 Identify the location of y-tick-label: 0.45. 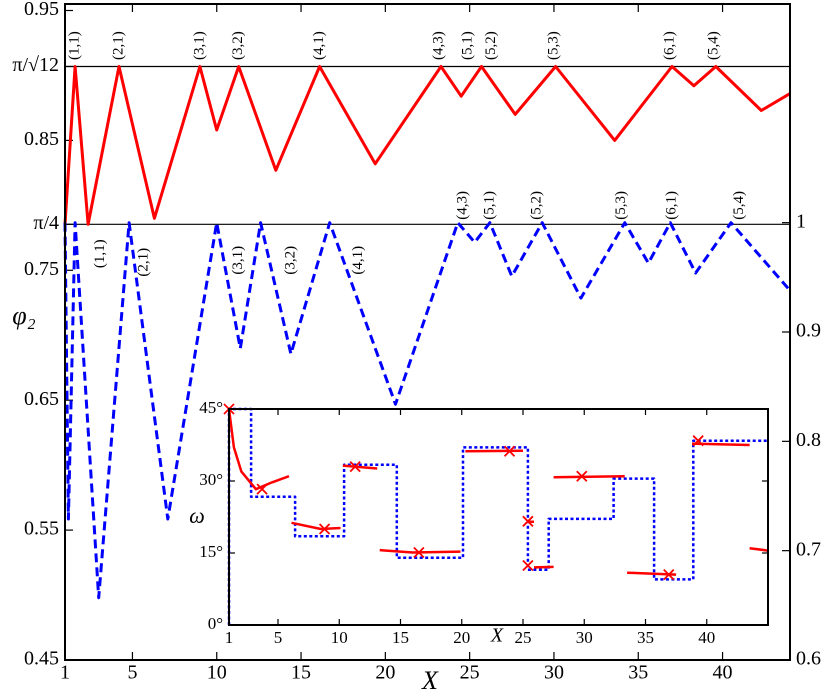
(41, 659).